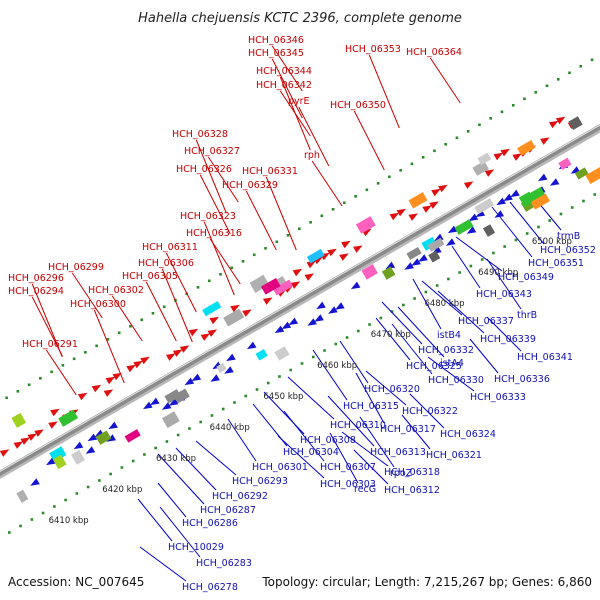 The image size is (600, 600). Describe the element at coordinates (212, 151) in the screenshot. I see `forward-gene-label: HCH_06327` at that location.